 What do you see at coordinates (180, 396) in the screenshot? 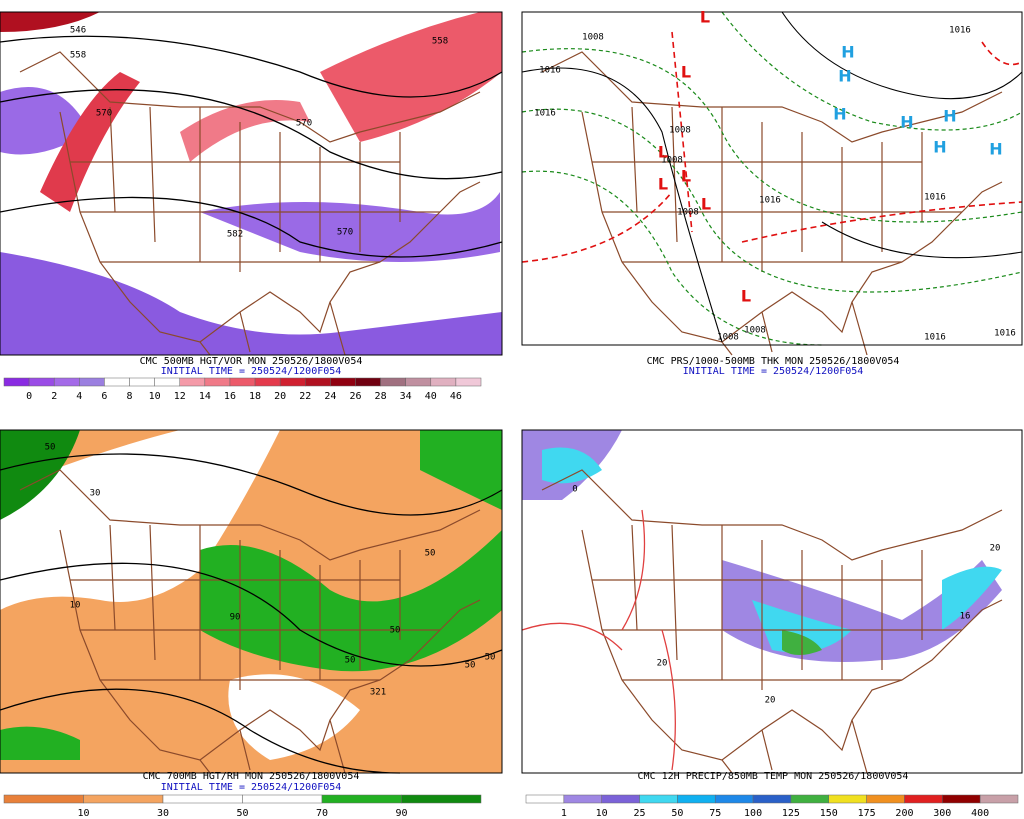
I see `colorbar-label: 12` at bounding box center [180, 396].